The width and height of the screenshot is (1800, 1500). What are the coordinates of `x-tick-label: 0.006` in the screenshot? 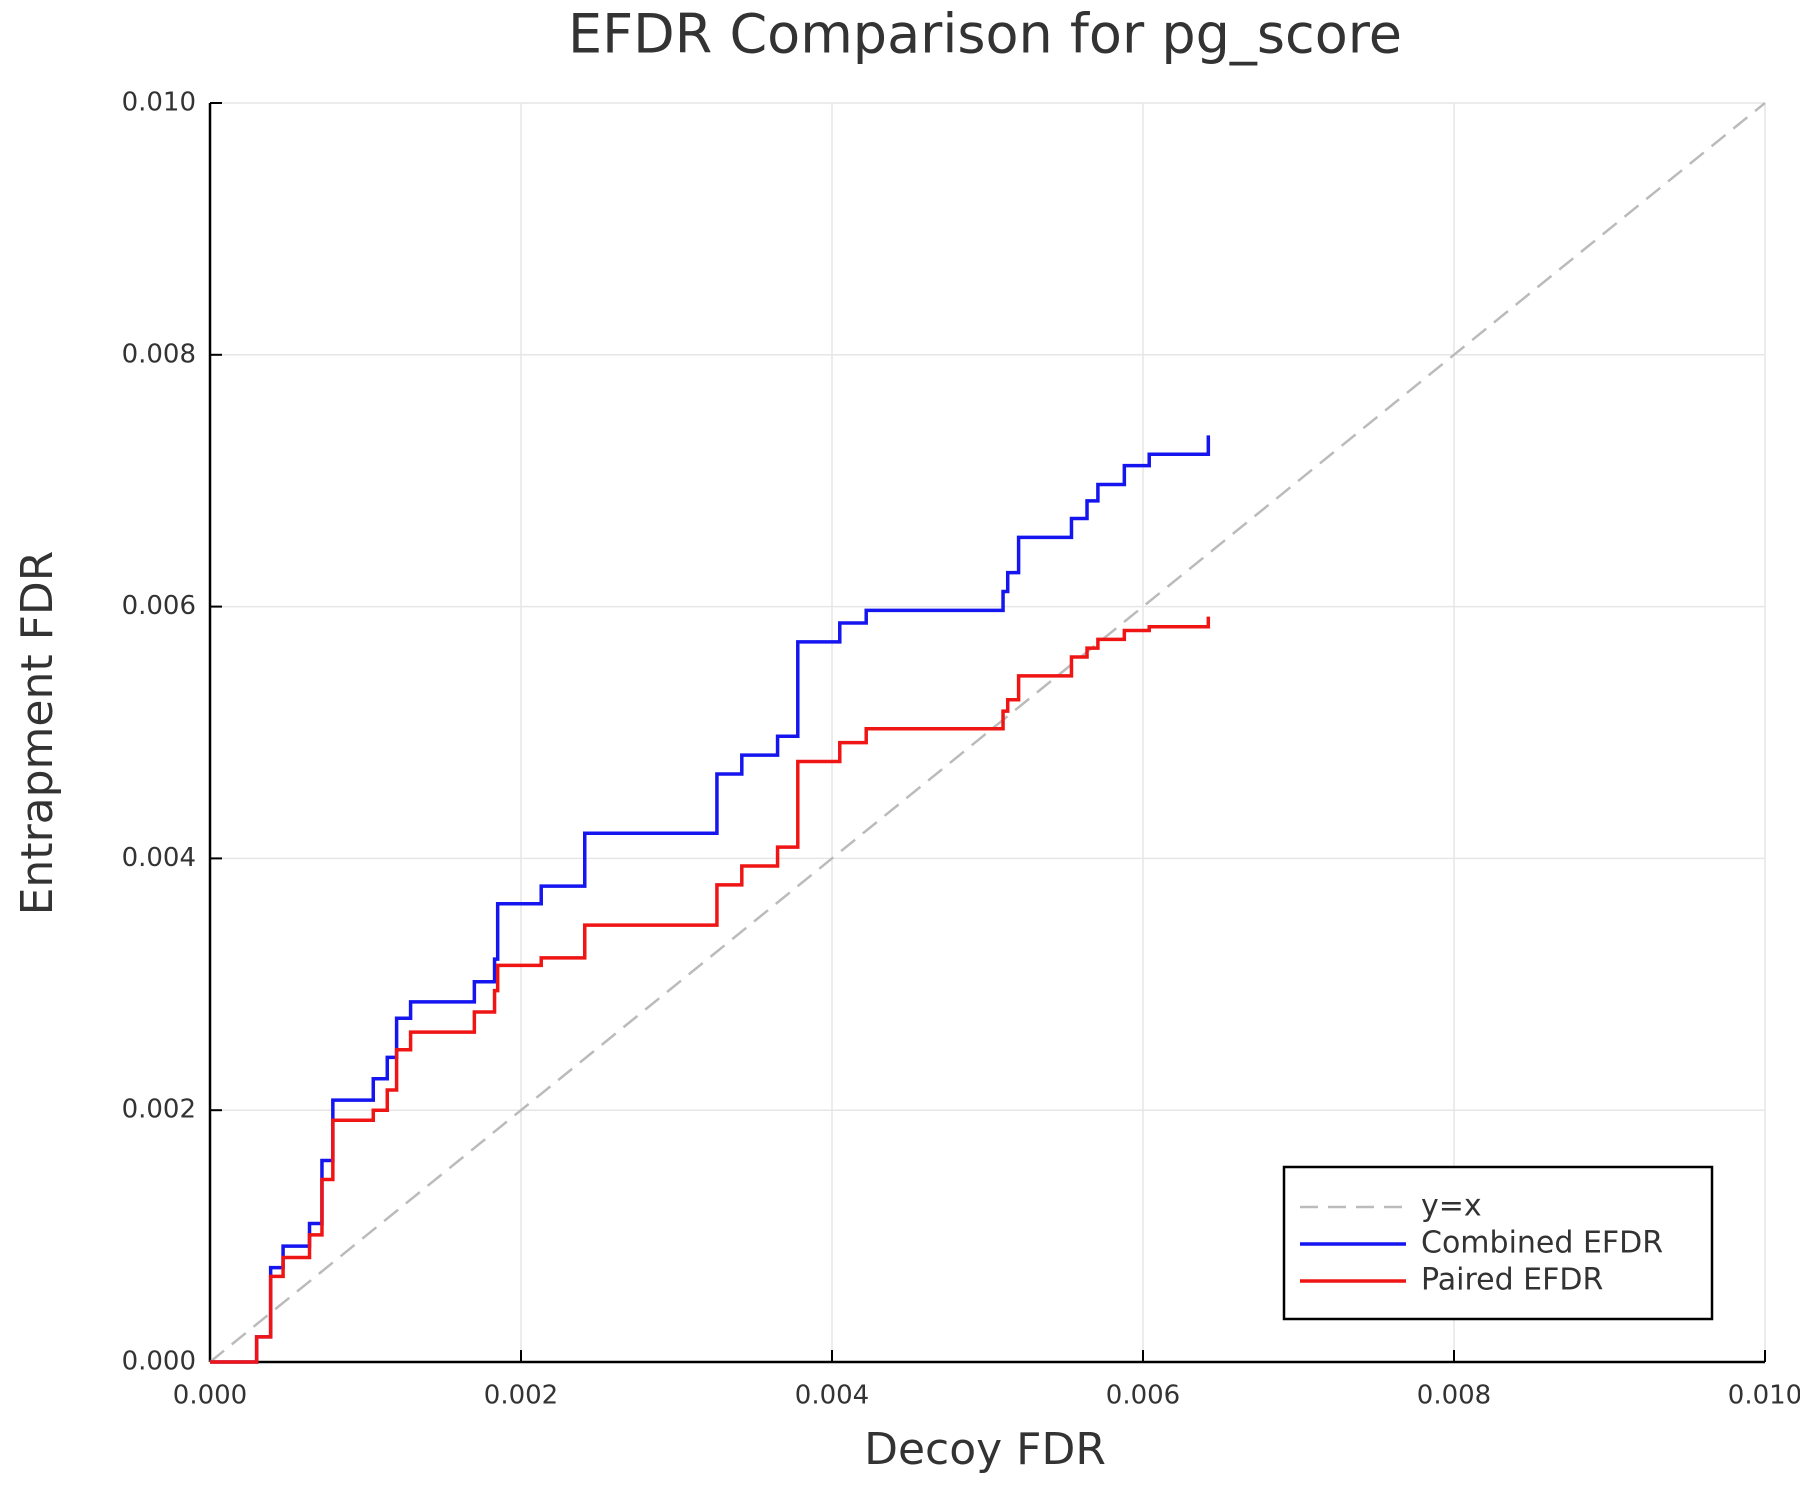 It's located at (1143, 1396).